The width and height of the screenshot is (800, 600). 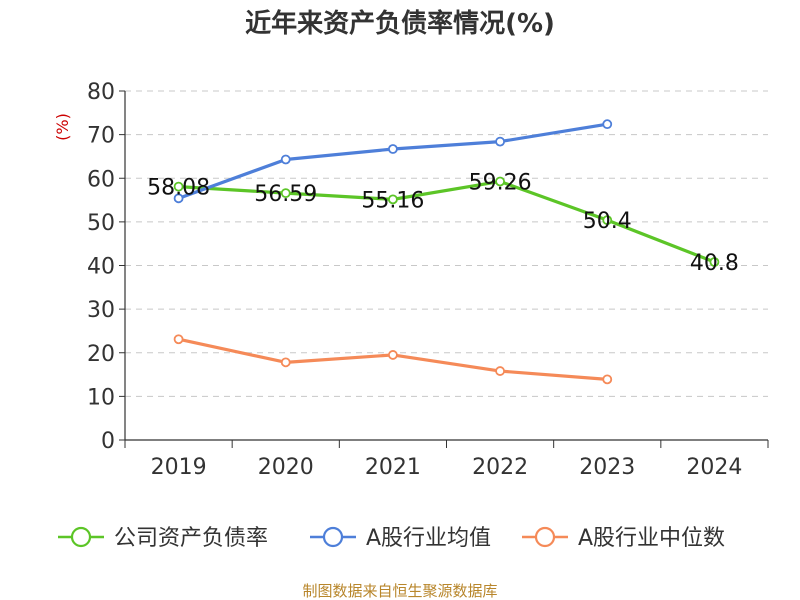 I want to click on y-tick-label: 60, so click(x=101, y=179).